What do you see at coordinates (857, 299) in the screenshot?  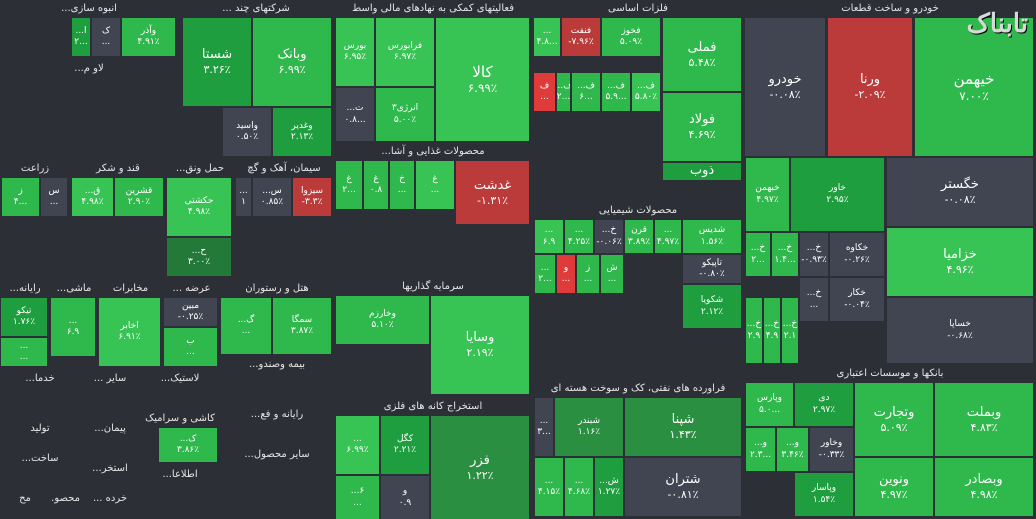 I see `stock-cell: خکار -۰.۰۴٪` at bounding box center [857, 299].